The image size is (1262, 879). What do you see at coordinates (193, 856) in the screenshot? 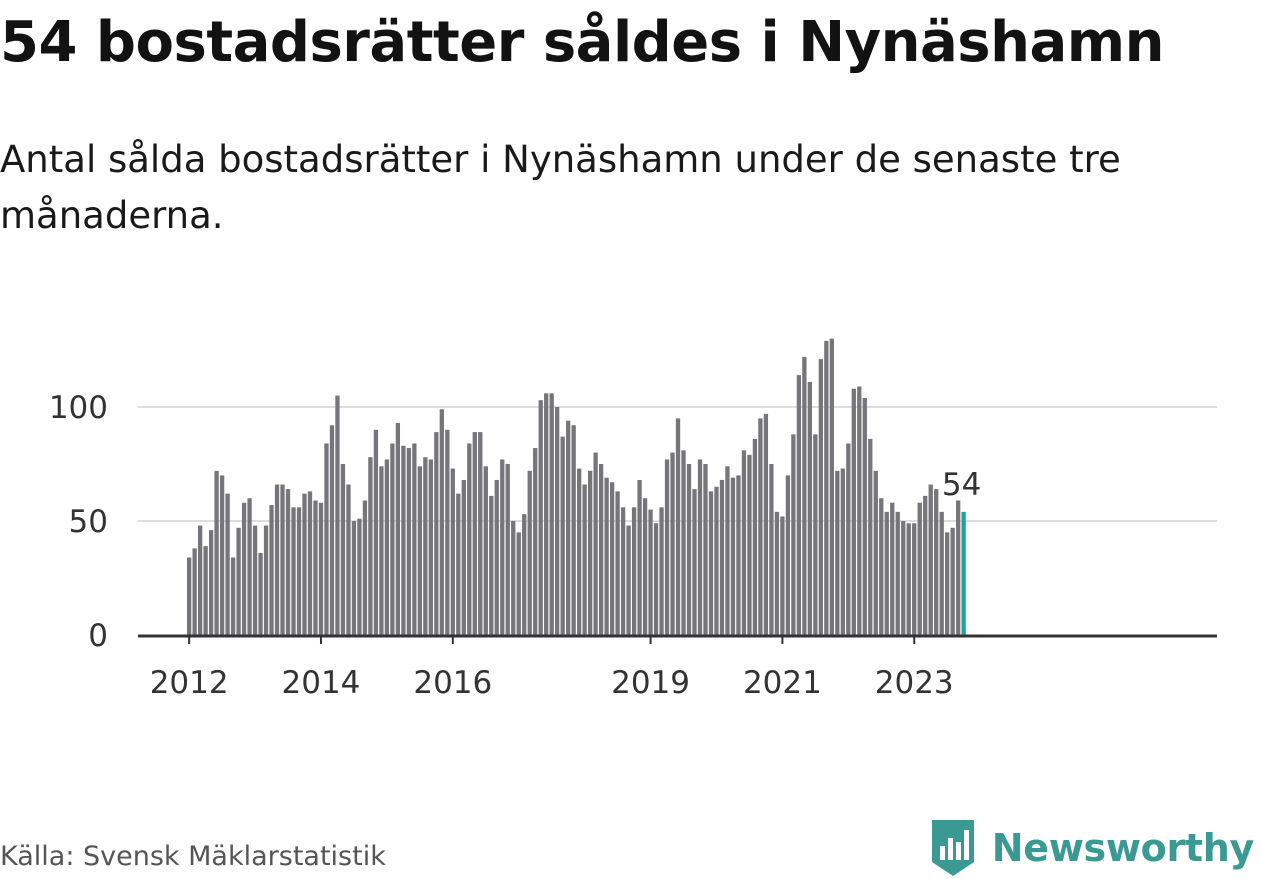
I see `source-note: Källa: Svensk Mäklarstatistik` at bounding box center [193, 856].